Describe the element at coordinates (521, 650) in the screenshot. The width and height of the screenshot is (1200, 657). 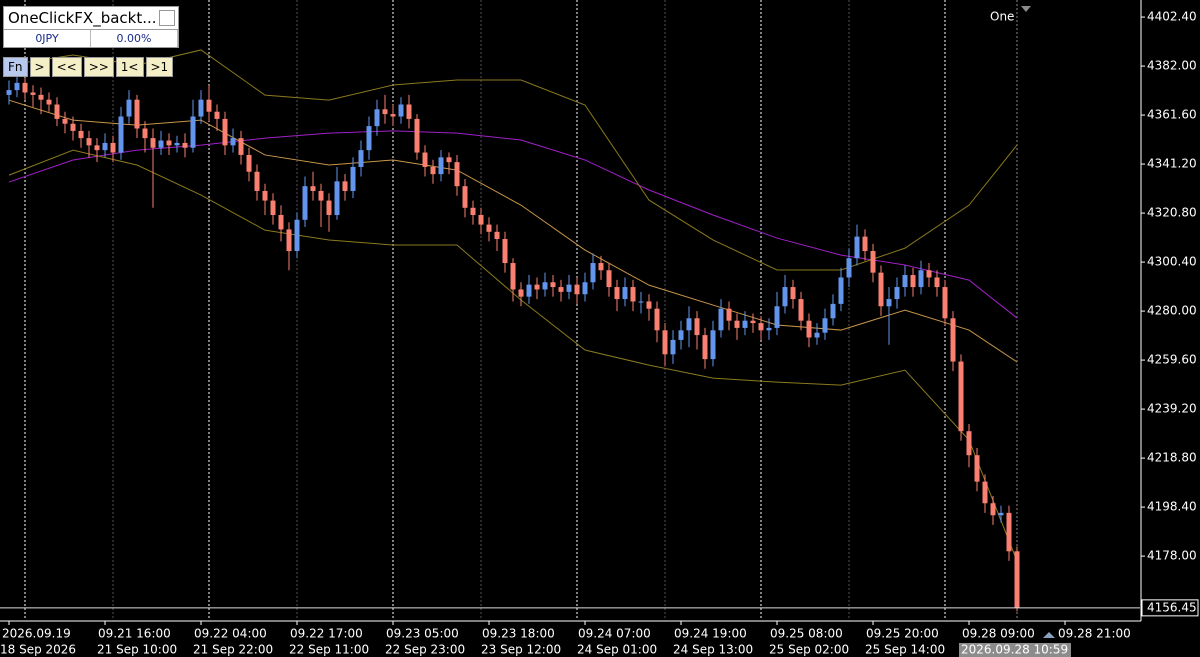
I see `x-tick-label: 23 Sep 12:00` at that location.